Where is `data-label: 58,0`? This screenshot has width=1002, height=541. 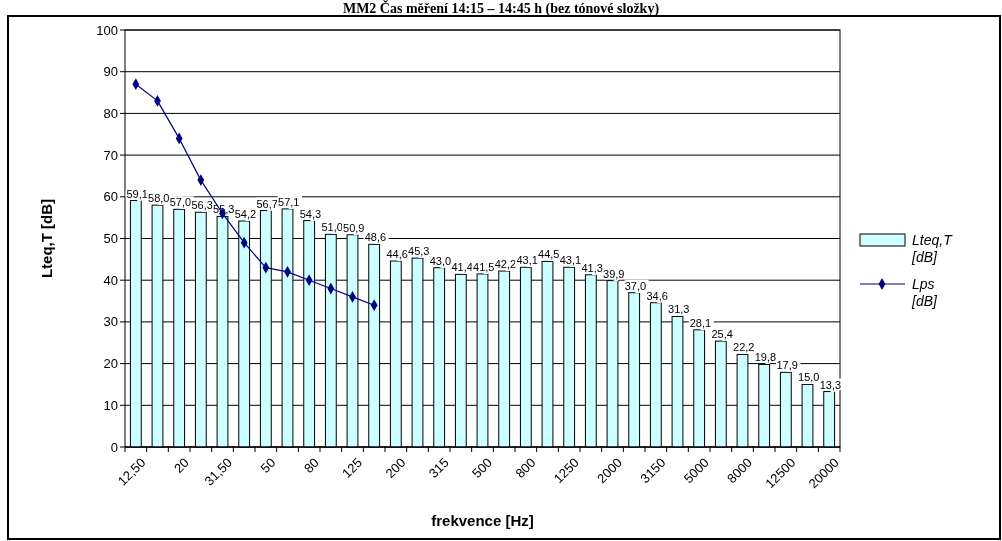 data-label: 58,0 is located at coordinates (159, 198).